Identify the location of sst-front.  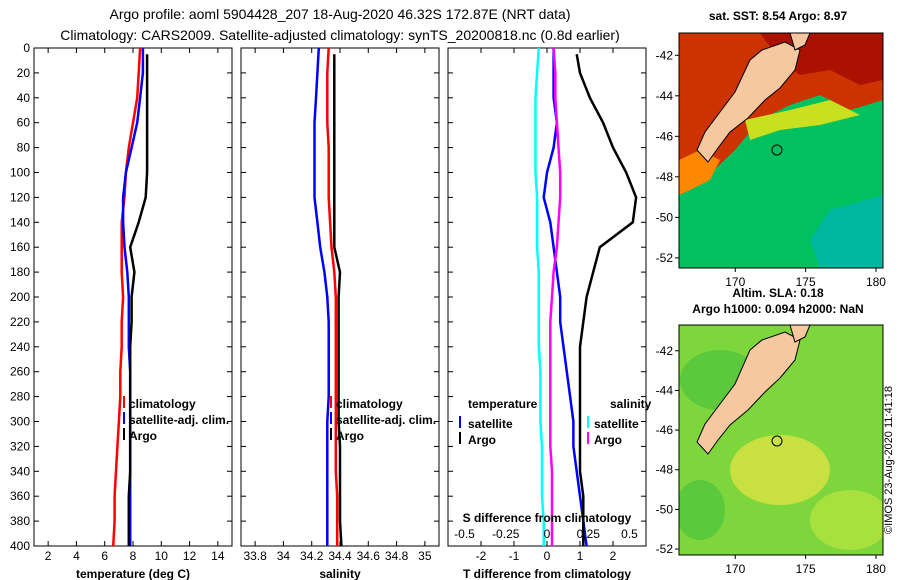
(802, 120).